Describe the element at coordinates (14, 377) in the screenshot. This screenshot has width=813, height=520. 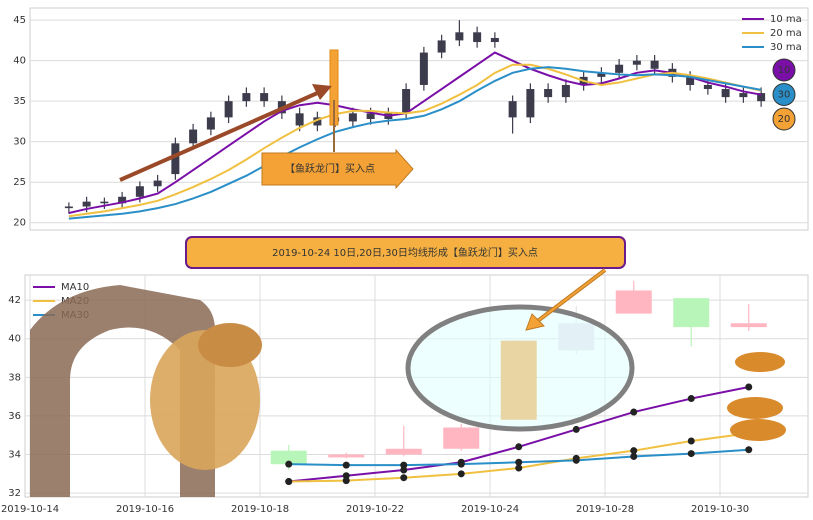
I see `y-tick-label: 38` at that location.